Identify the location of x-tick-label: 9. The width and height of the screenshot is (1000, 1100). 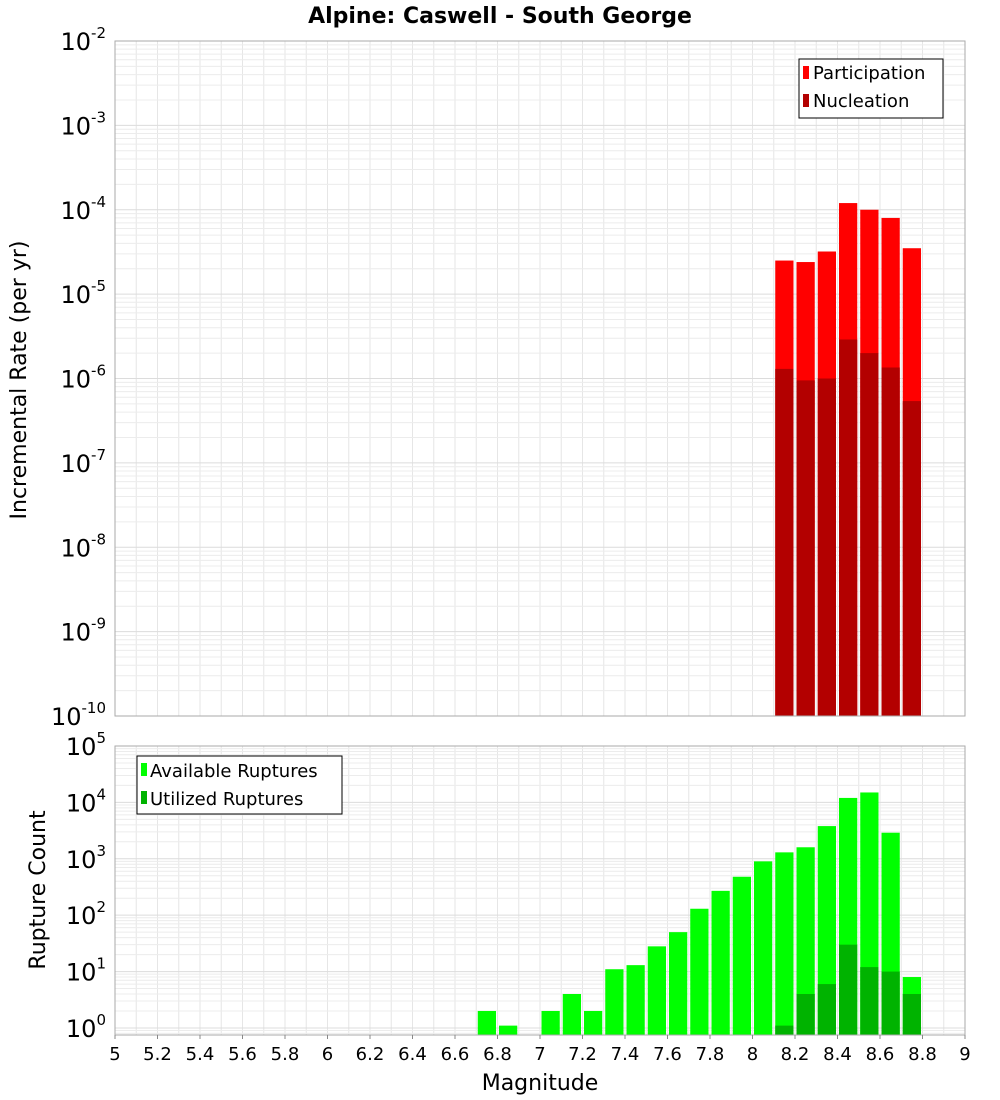
(964, 1054).